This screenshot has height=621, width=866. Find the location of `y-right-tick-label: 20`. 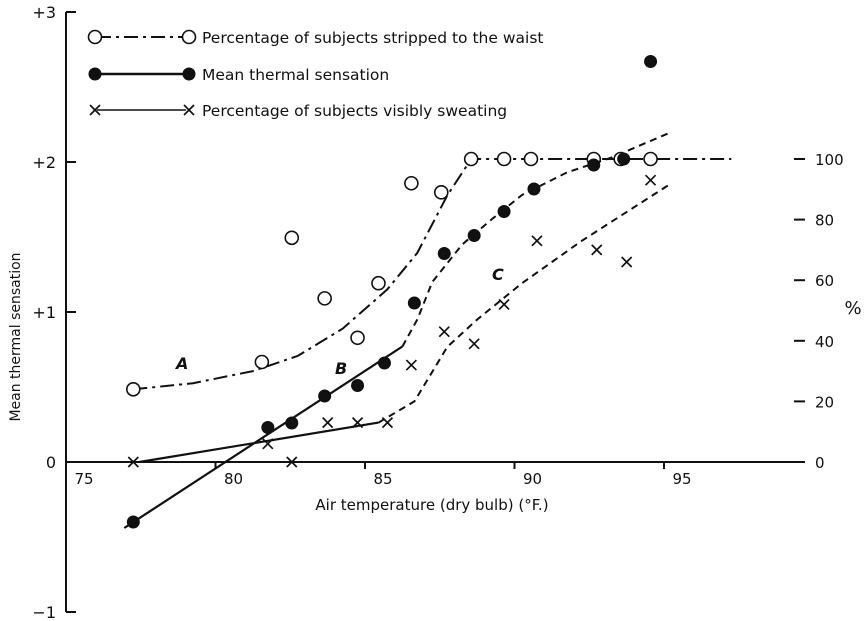

y-right-tick-label: 20 is located at coordinates (824, 402).